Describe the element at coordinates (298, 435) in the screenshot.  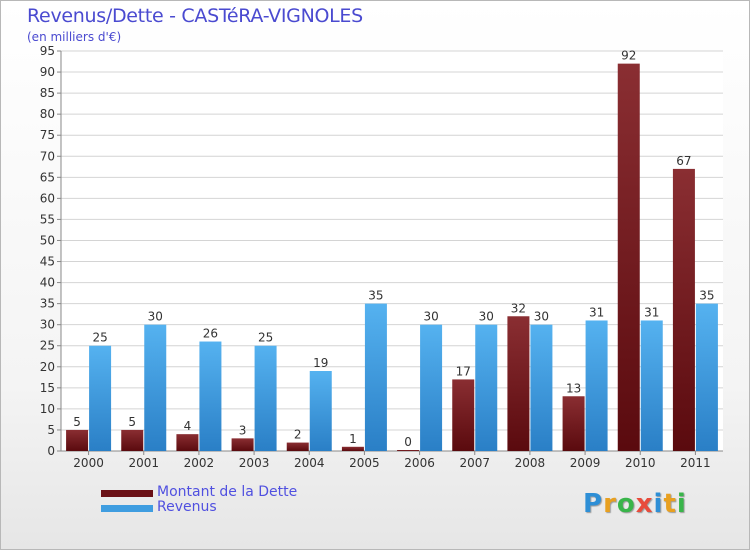
I see `data-label: 2` at that location.